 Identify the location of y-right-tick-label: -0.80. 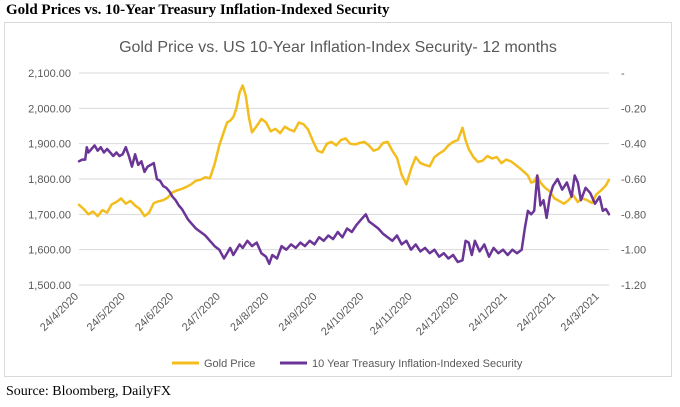
(633, 215).